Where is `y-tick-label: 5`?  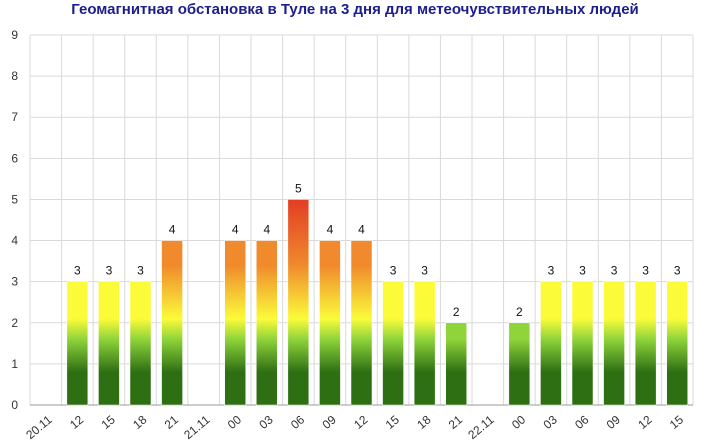
y-tick-label: 5 is located at coordinates (14, 199).